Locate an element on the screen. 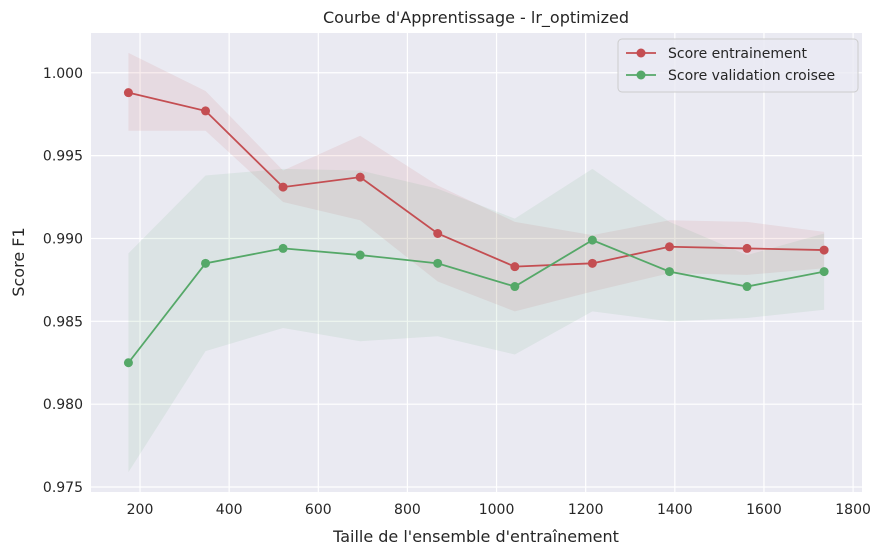 The width and height of the screenshot is (887, 556). y-axis-label: Score F1 is located at coordinates (18, 261).